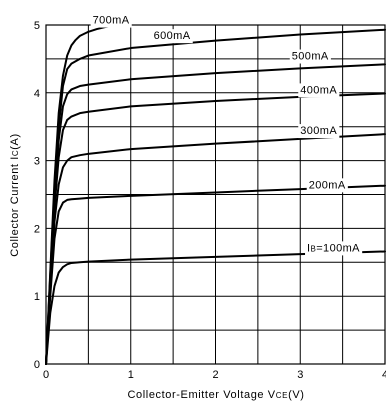 Image resolution: width=386 pixels, height=413 pixels. What do you see at coordinates (215, 375) in the screenshot?
I see `x-tick-label: 2` at bounding box center [215, 375].